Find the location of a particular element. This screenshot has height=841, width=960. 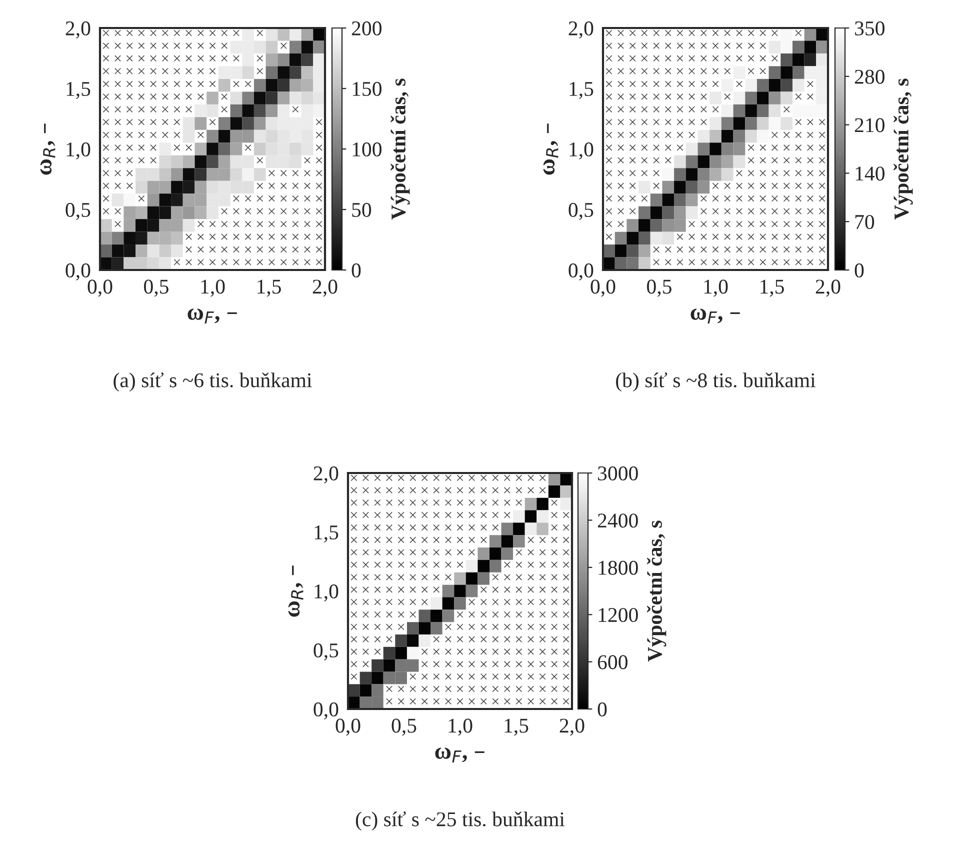

x-tick-label: 1,5 is located at coordinates (772, 288).